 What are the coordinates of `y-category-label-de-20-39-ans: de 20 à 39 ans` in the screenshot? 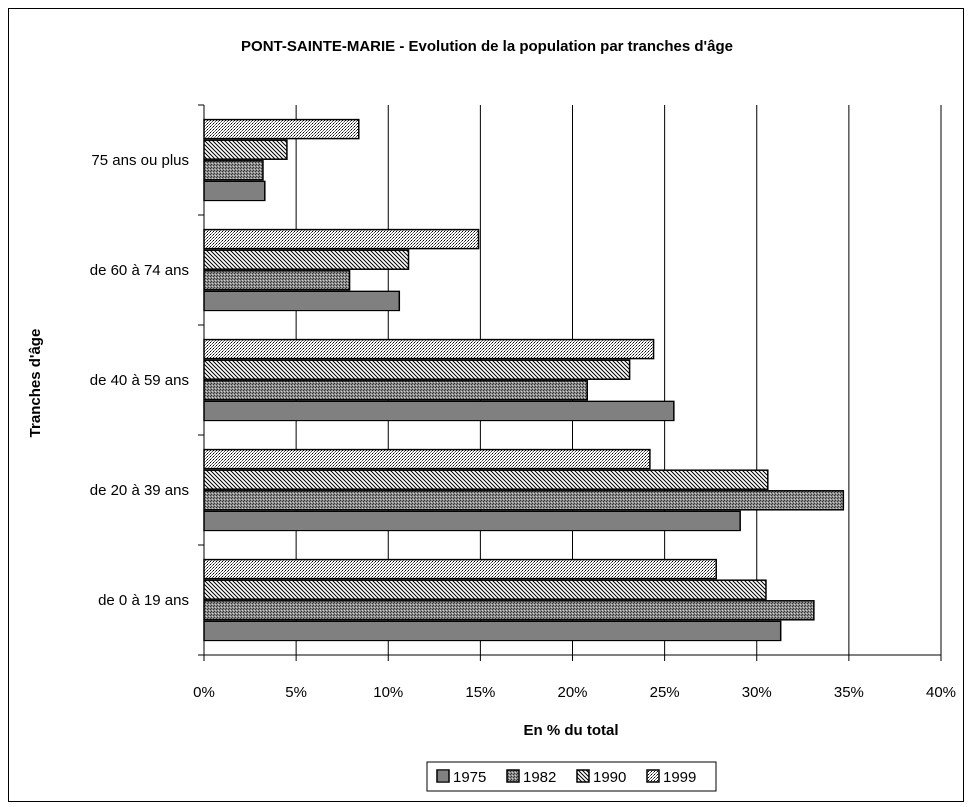 It's located at (139, 490).